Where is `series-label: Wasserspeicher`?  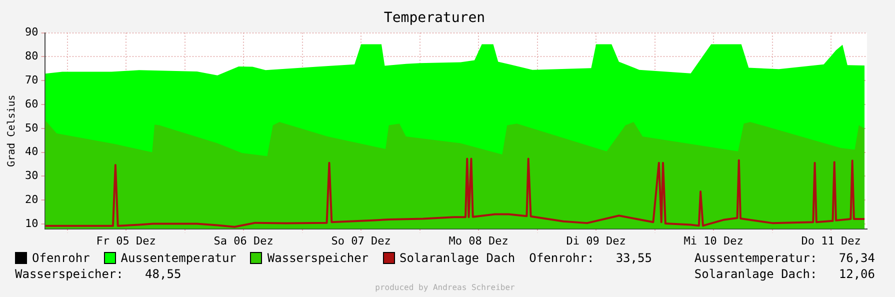 series-label: Wasserspeicher is located at coordinates (318, 258).